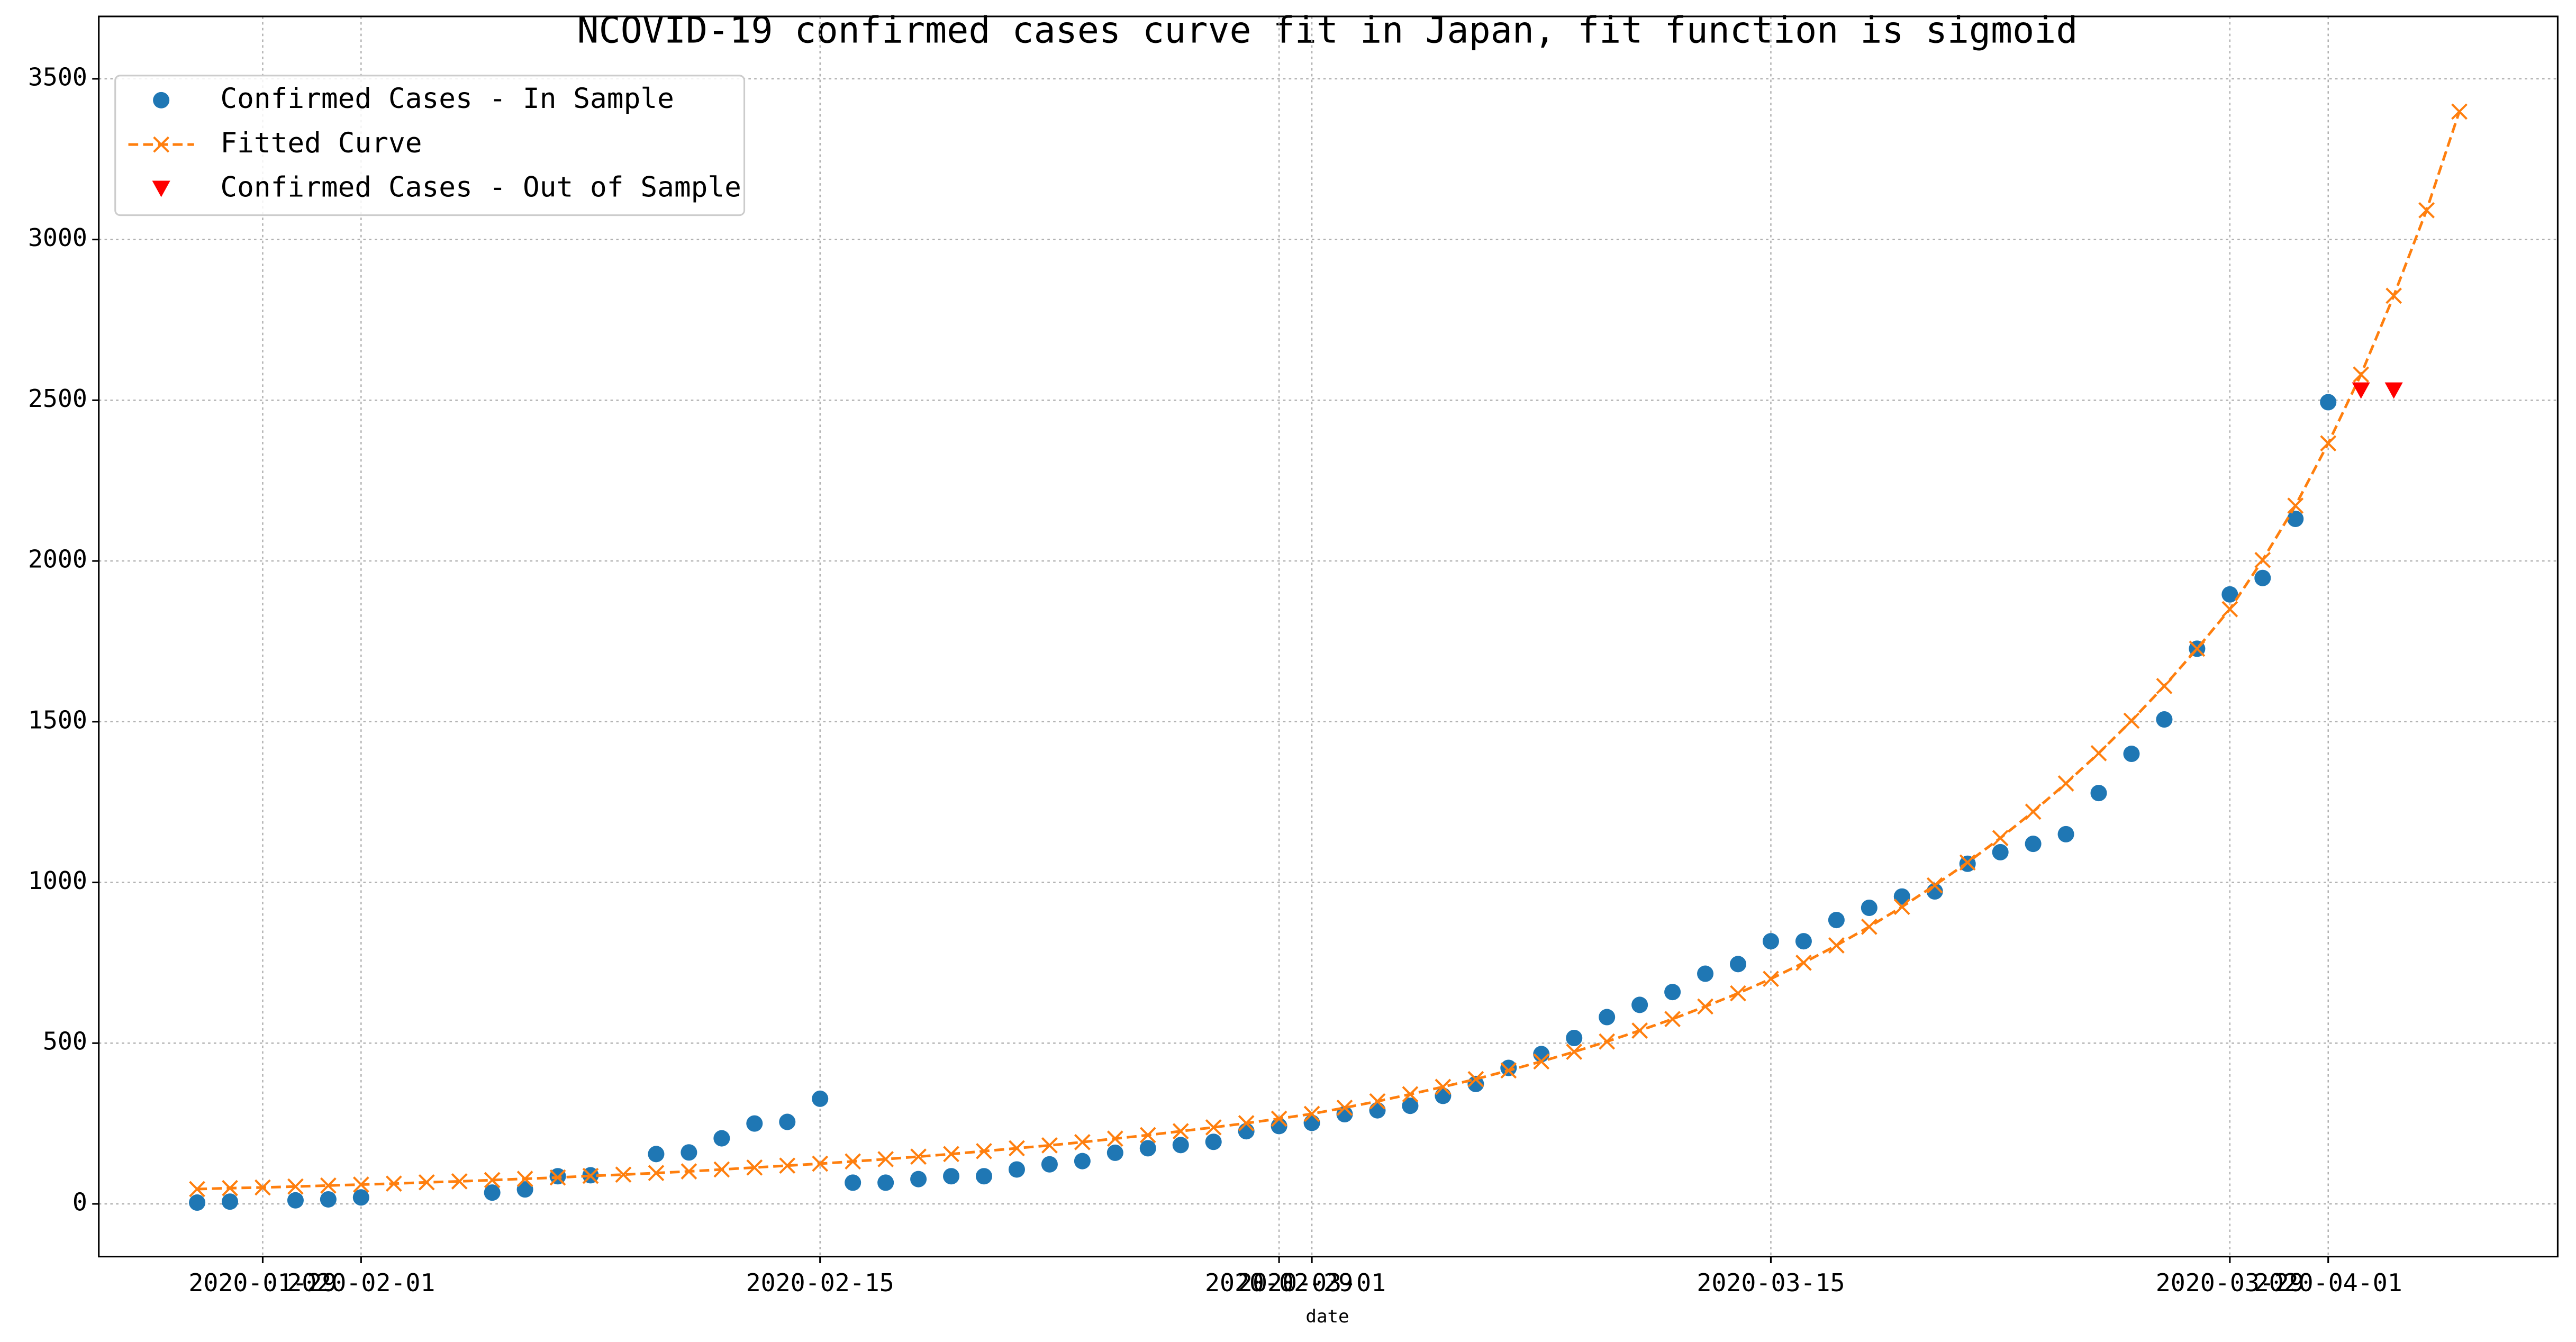 Image resolution: width=2576 pixels, height=1342 pixels. Describe the element at coordinates (2328, 1282) in the screenshot. I see `x-tick-label: 2020-04-01` at that location.